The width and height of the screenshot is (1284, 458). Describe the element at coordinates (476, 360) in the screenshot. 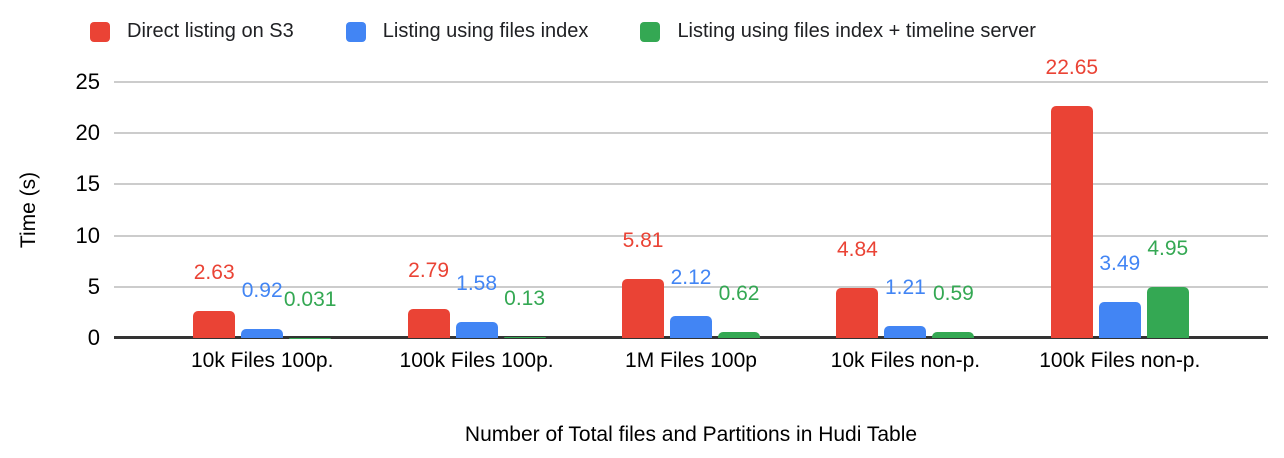

I see `x-category-label-100k-files-100p: 100k Files 100p.` at that location.